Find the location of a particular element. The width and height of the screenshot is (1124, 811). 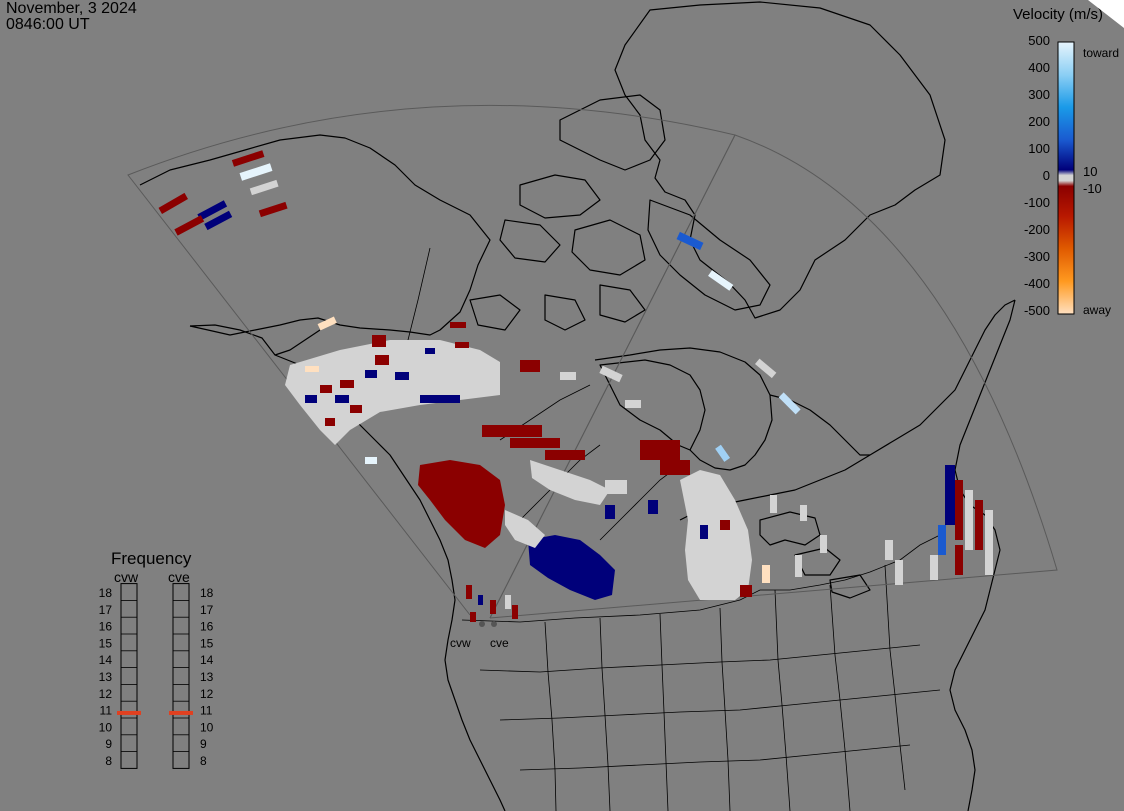

us-states-v7 is located at coordinates (895, 677).